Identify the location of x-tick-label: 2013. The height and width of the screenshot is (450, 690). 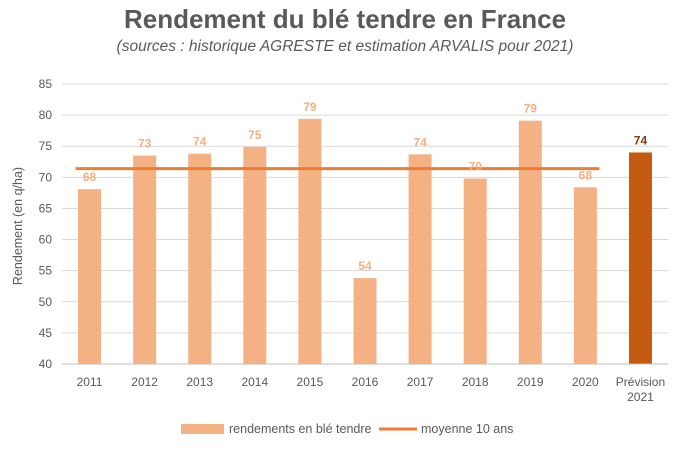
(199, 382).